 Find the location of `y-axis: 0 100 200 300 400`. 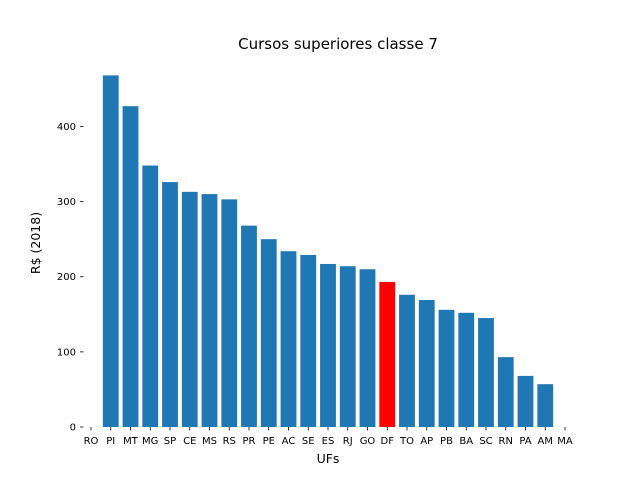

y-axis: 0 100 200 300 400 is located at coordinates (70, 278).